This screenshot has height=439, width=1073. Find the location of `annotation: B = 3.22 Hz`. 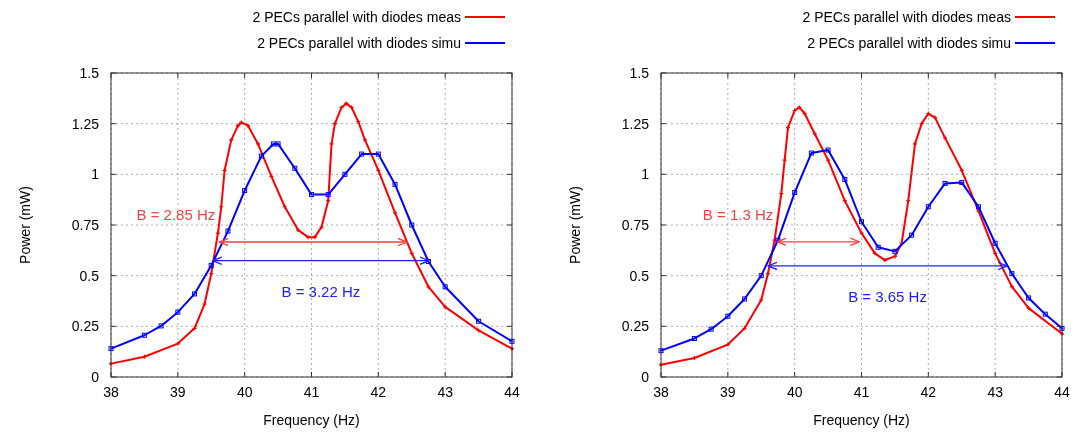

annotation: B = 3.22 Hz is located at coordinates (321, 291).